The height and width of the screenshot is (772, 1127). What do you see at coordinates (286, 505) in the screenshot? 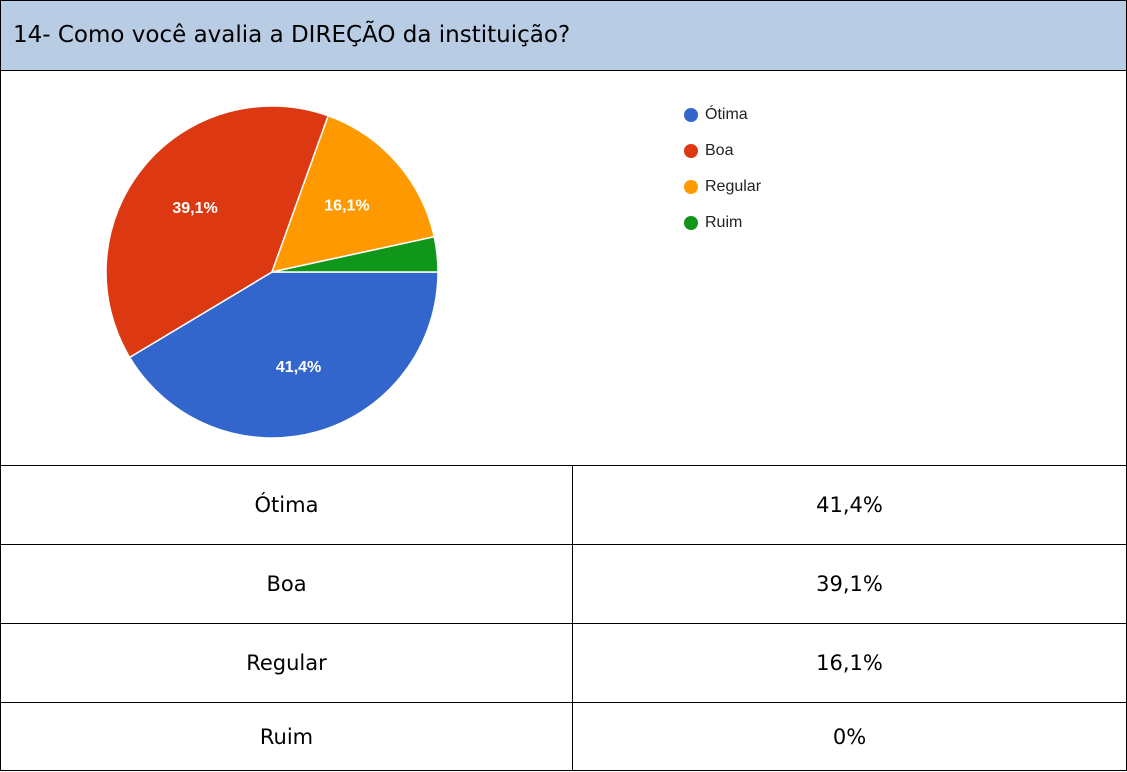
I see `table-cell: Ótima` at bounding box center [286, 505].